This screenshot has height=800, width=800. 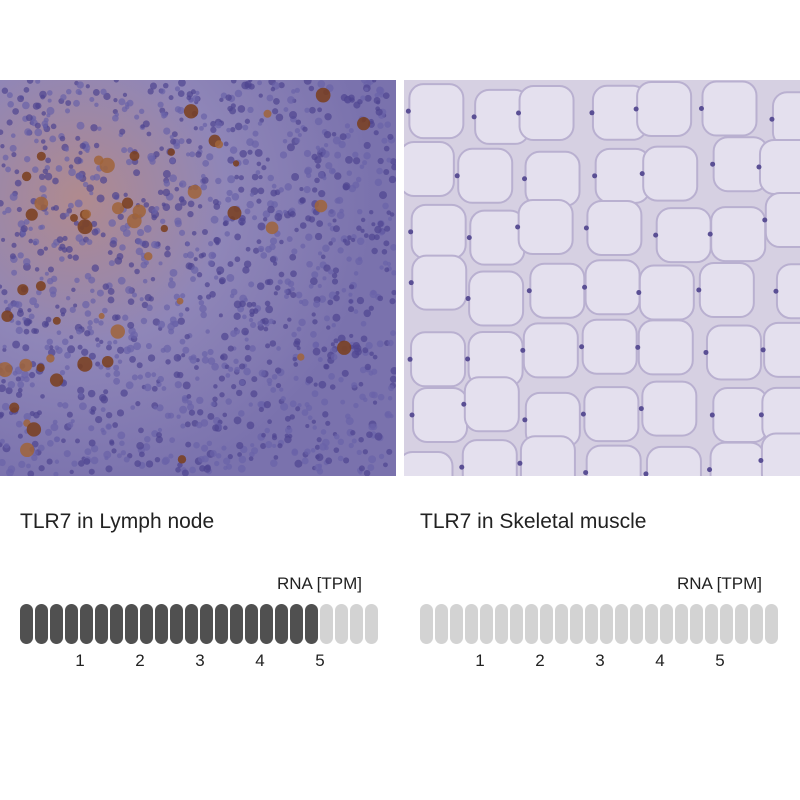 What do you see at coordinates (533, 521) in the screenshot?
I see `panel-title-skeletal-muscle: TLR7 in Skeletal muscle` at bounding box center [533, 521].